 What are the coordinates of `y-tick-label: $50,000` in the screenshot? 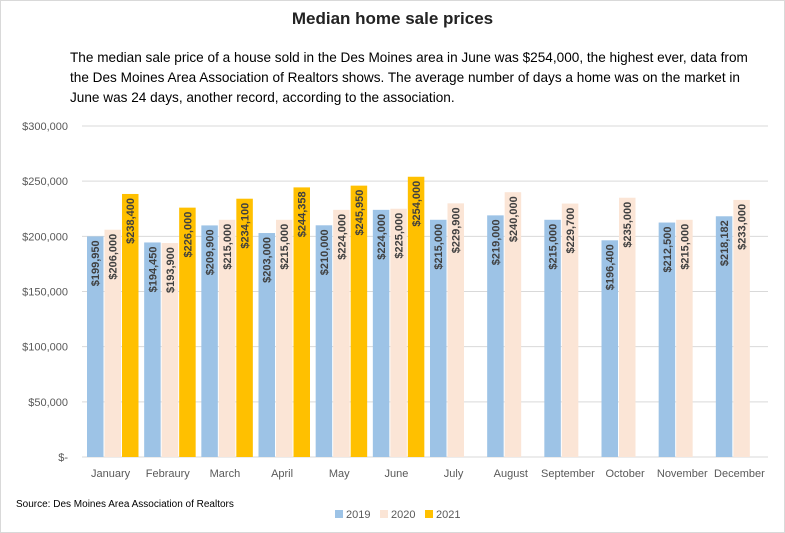 It's located at (48, 403).